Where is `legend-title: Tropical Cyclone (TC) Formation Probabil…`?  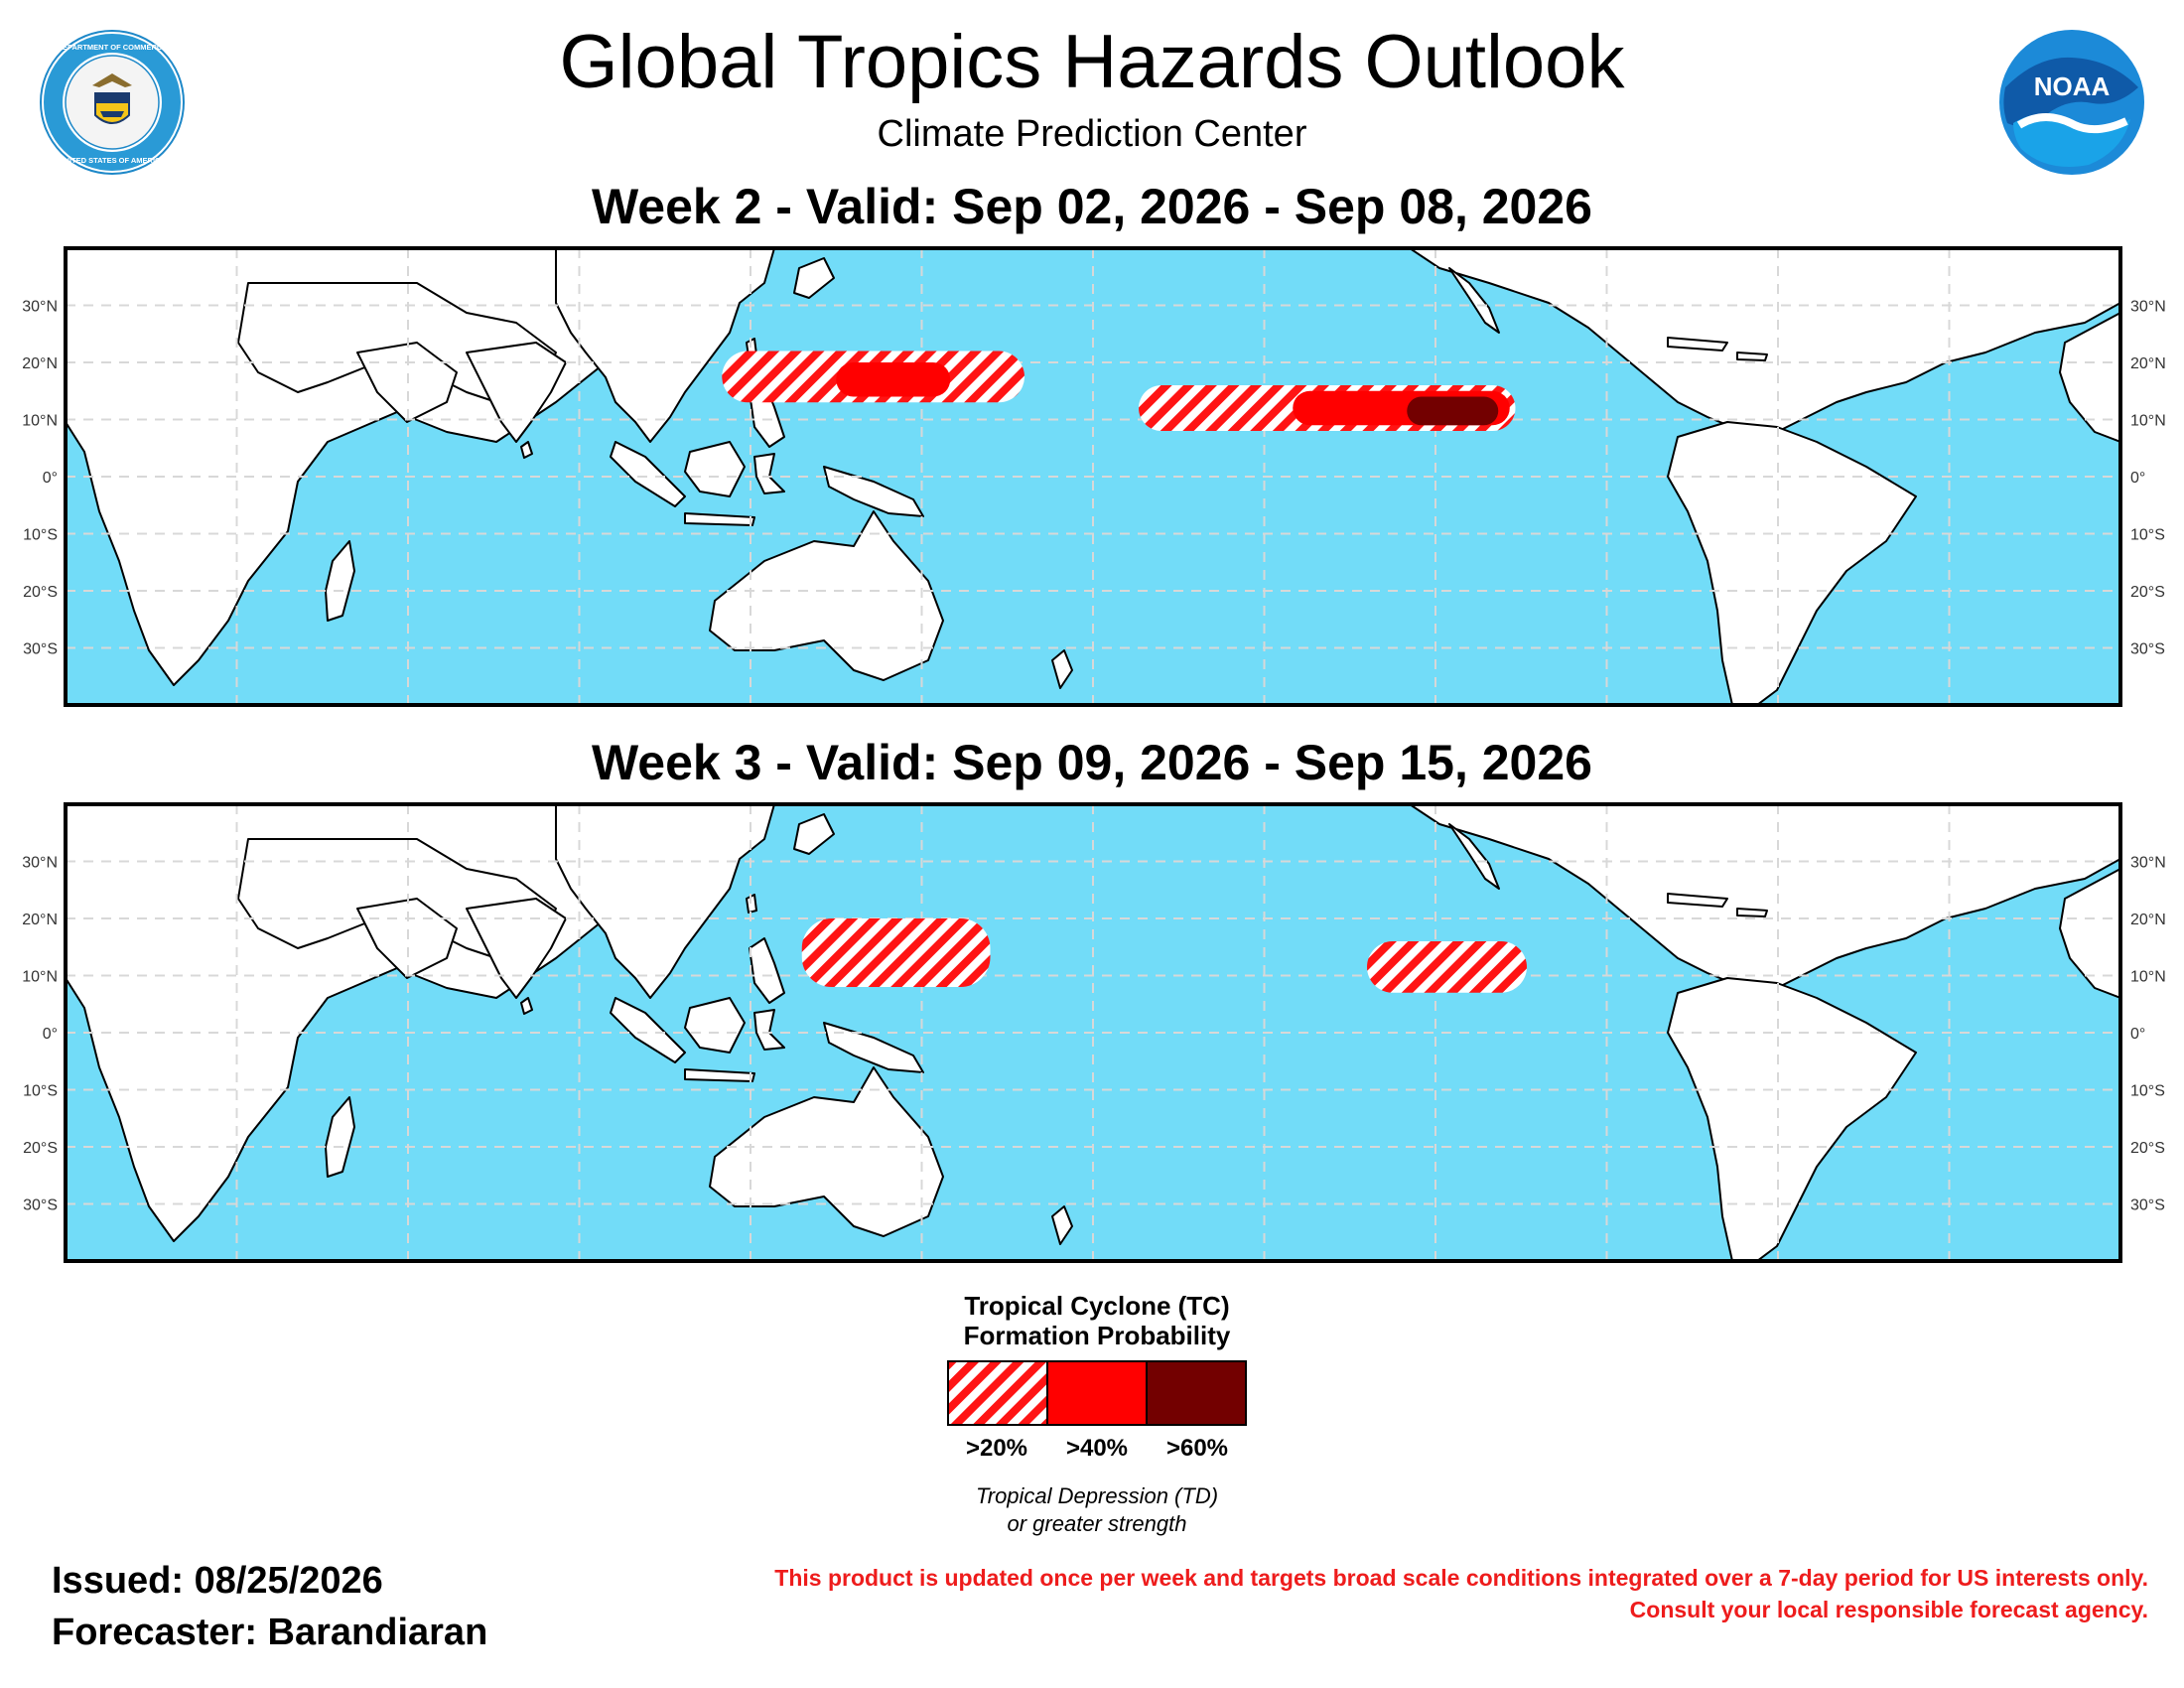 legend-title: Tropical Cyclone (TC) Formation Probabil… is located at coordinates (1097, 1320).